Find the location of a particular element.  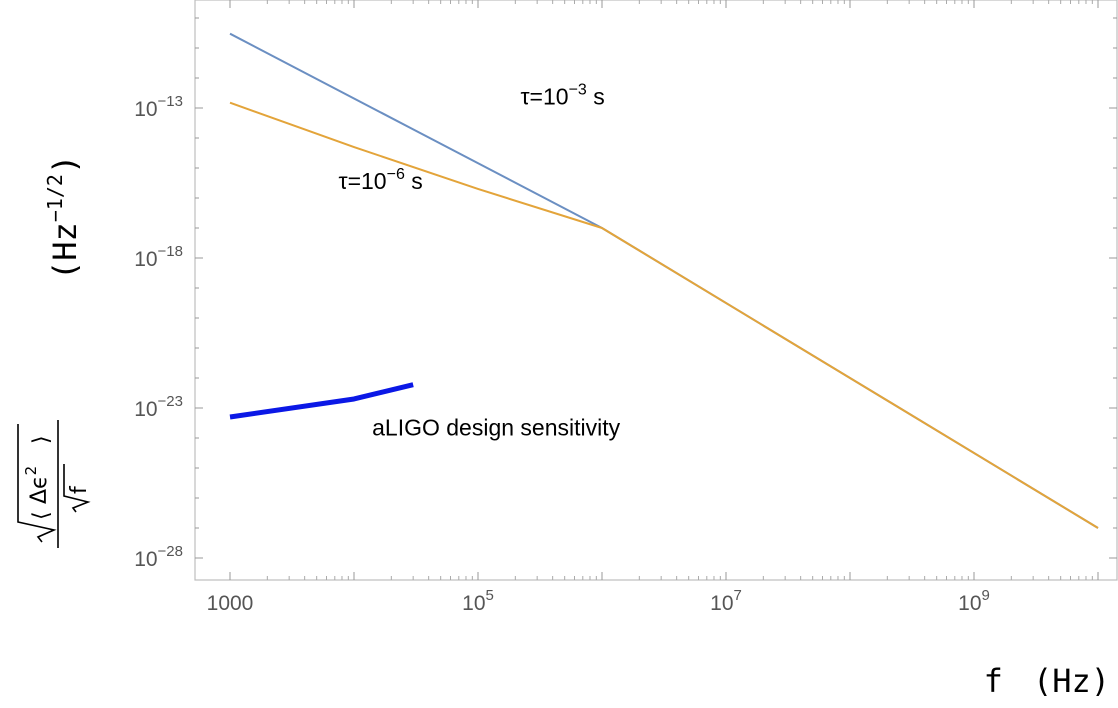

y-tick-label: 10−13 is located at coordinates (158, 107).